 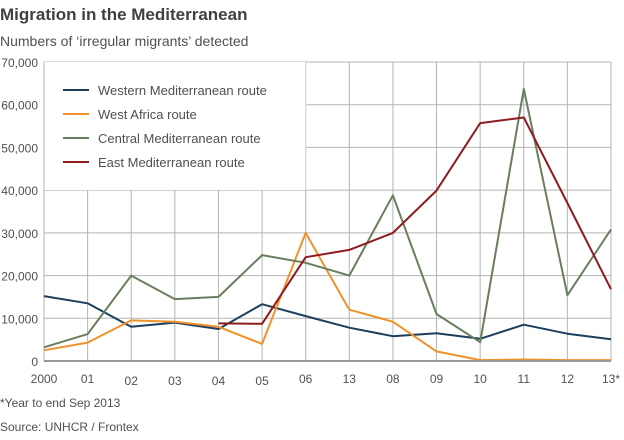 What do you see at coordinates (568, 379) in the screenshot?
I see `x-tick-label: 12` at bounding box center [568, 379].